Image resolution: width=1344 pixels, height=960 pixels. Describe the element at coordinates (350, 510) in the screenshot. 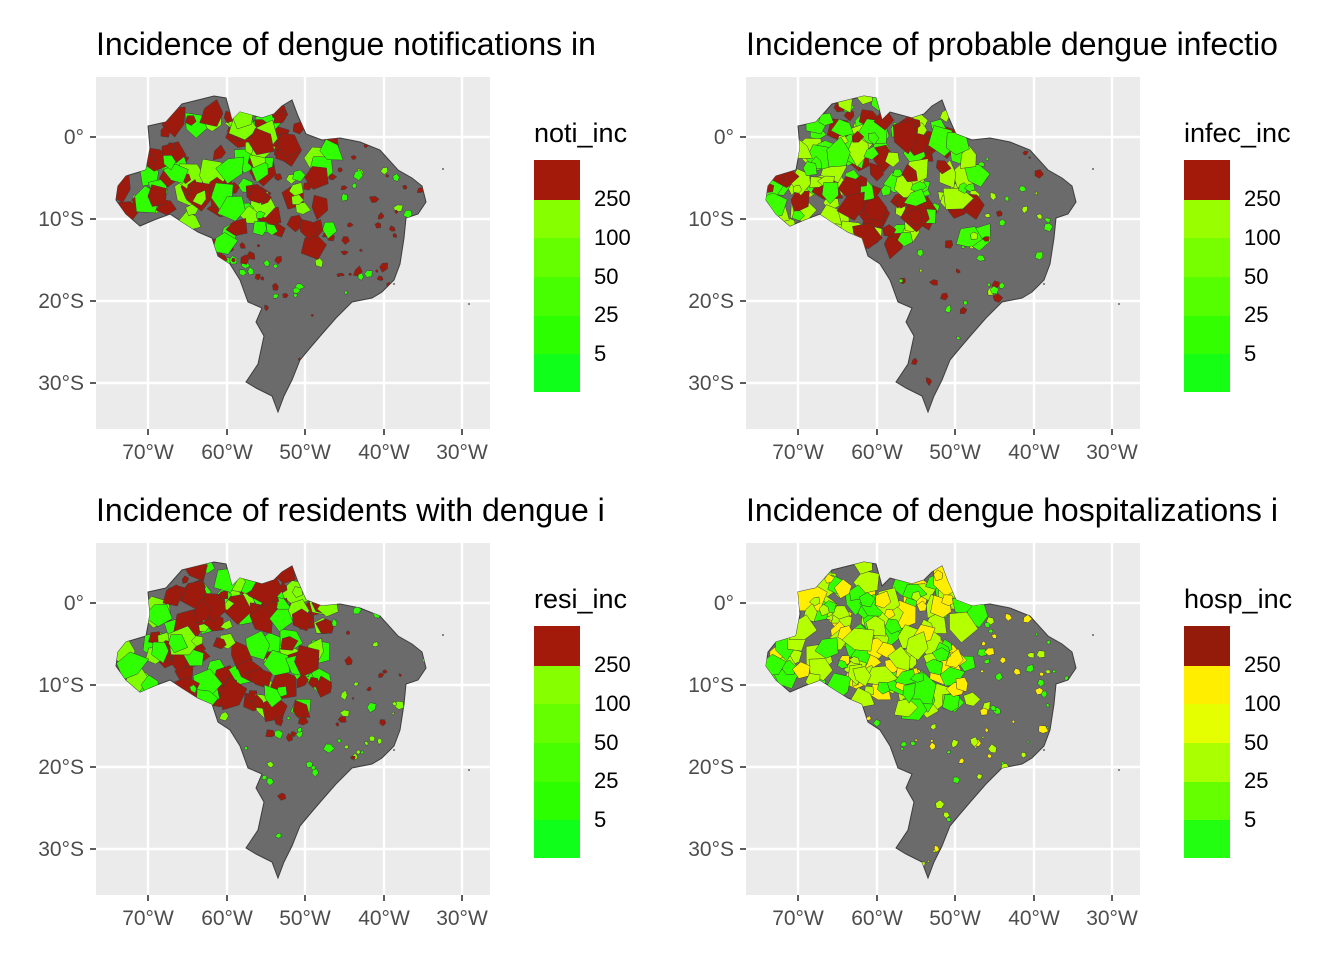

I see `panel-title: Incidence of residents with dengue i` at that location.